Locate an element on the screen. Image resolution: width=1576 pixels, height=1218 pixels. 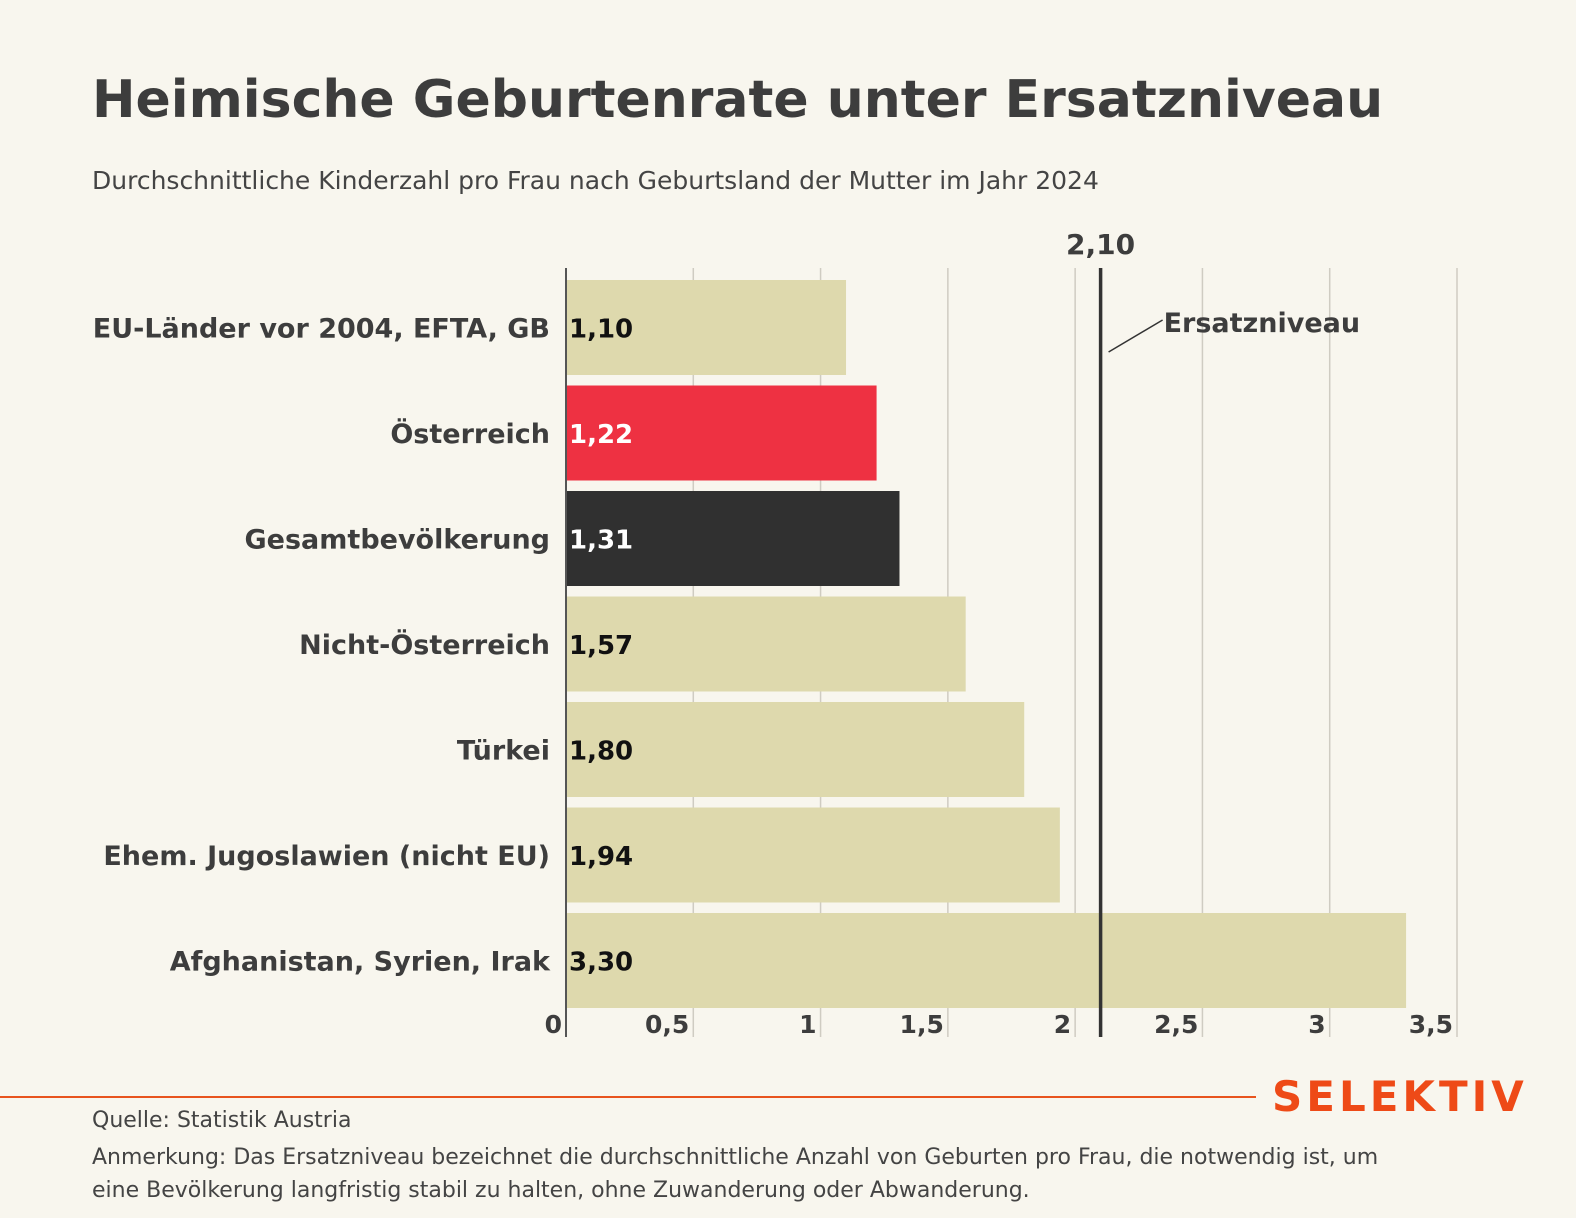
brand-logo: SELEKTIV is located at coordinates (1400, 1096).